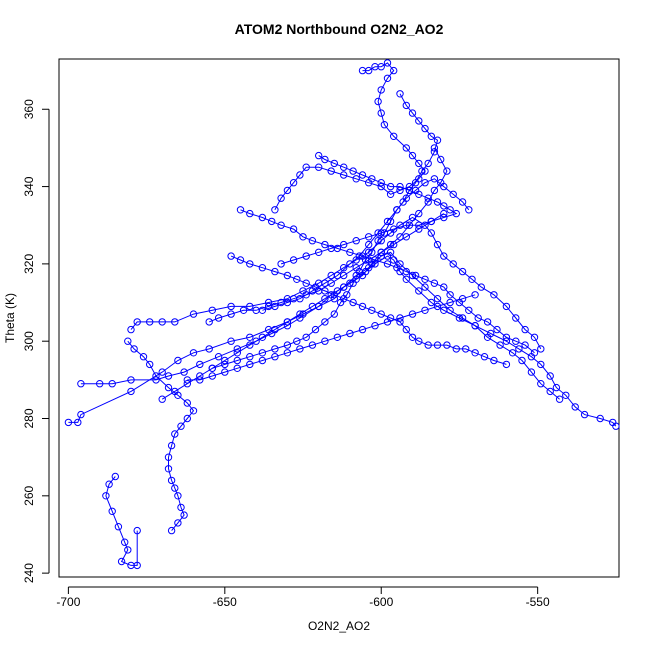  I want to click on y-tick-label: 360, so click(29, 109).